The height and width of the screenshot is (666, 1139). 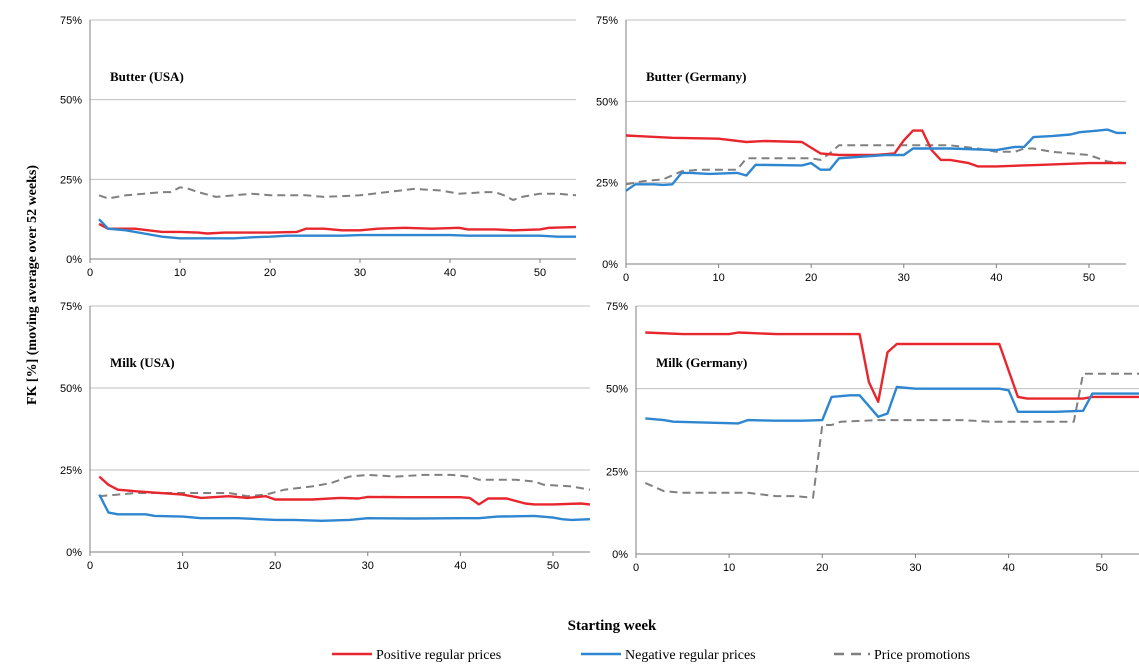 I want to click on panel-title: Butter (USA), so click(x=147, y=76).